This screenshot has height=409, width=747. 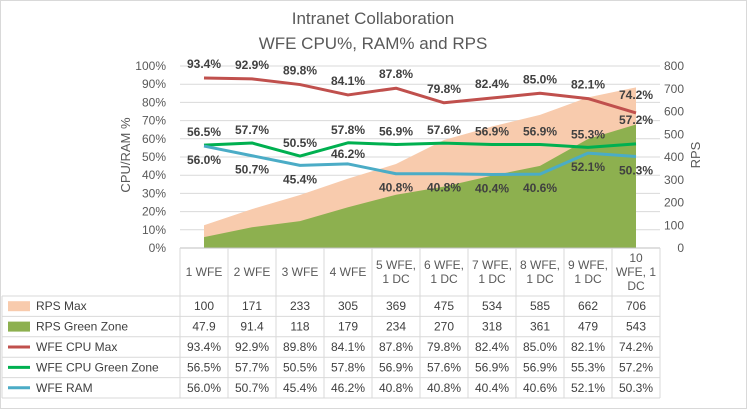 I want to click on table-cell: 87.8%, so click(x=396, y=347).